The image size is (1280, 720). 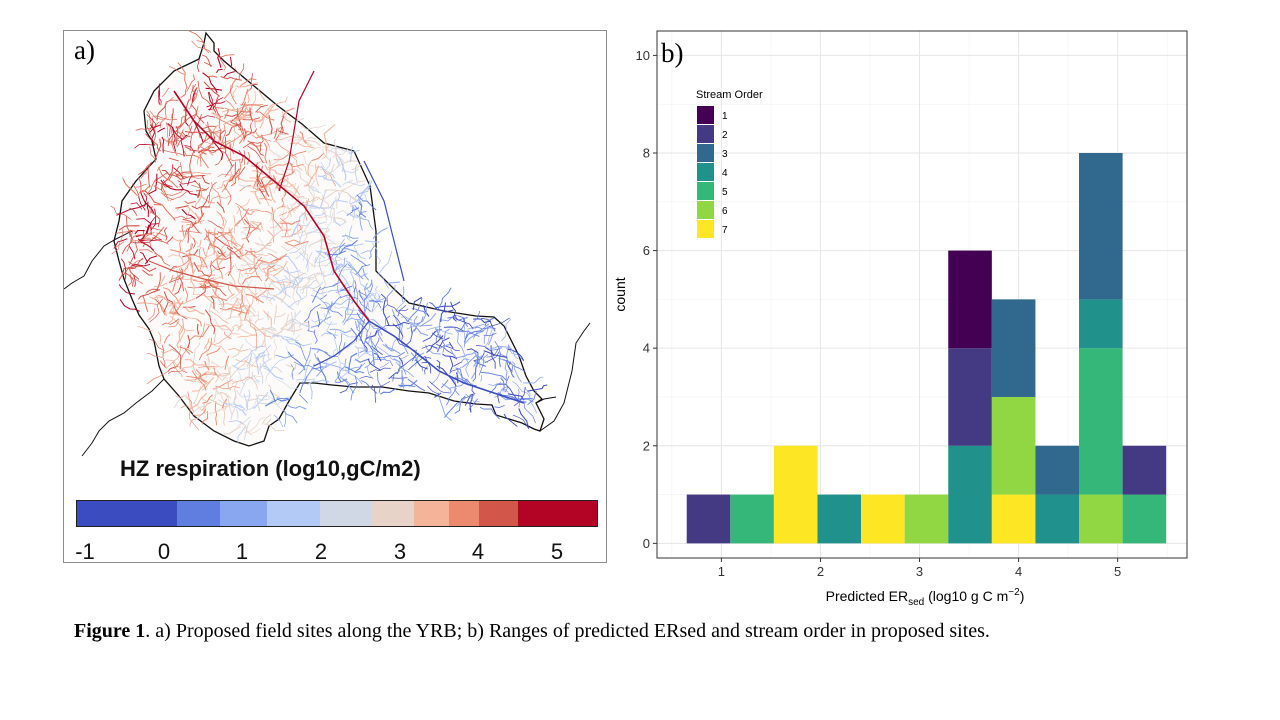 What do you see at coordinates (725, 230) in the screenshot?
I see `legend-label: 7` at bounding box center [725, 230].